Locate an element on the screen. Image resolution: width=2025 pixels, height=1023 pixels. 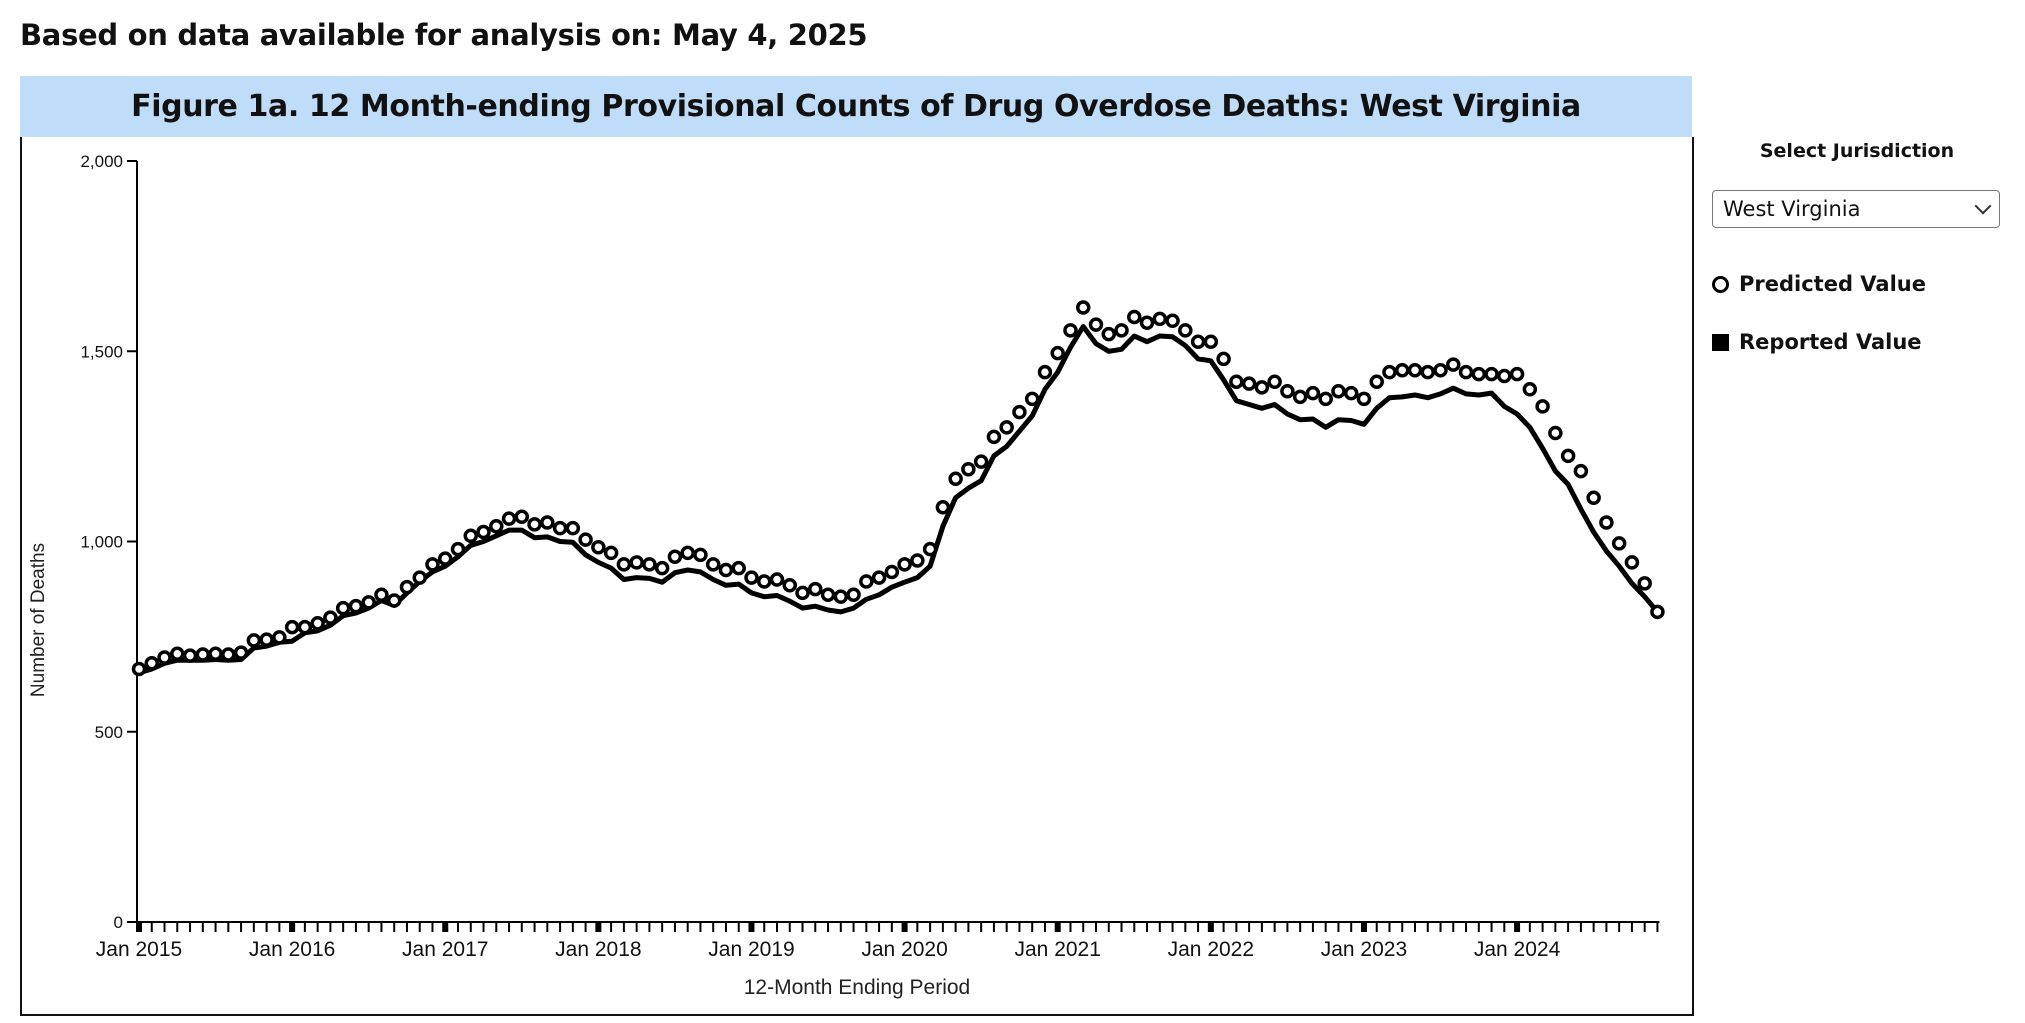
y-tick-label: 2,000 is located at coordinates (101, 161).